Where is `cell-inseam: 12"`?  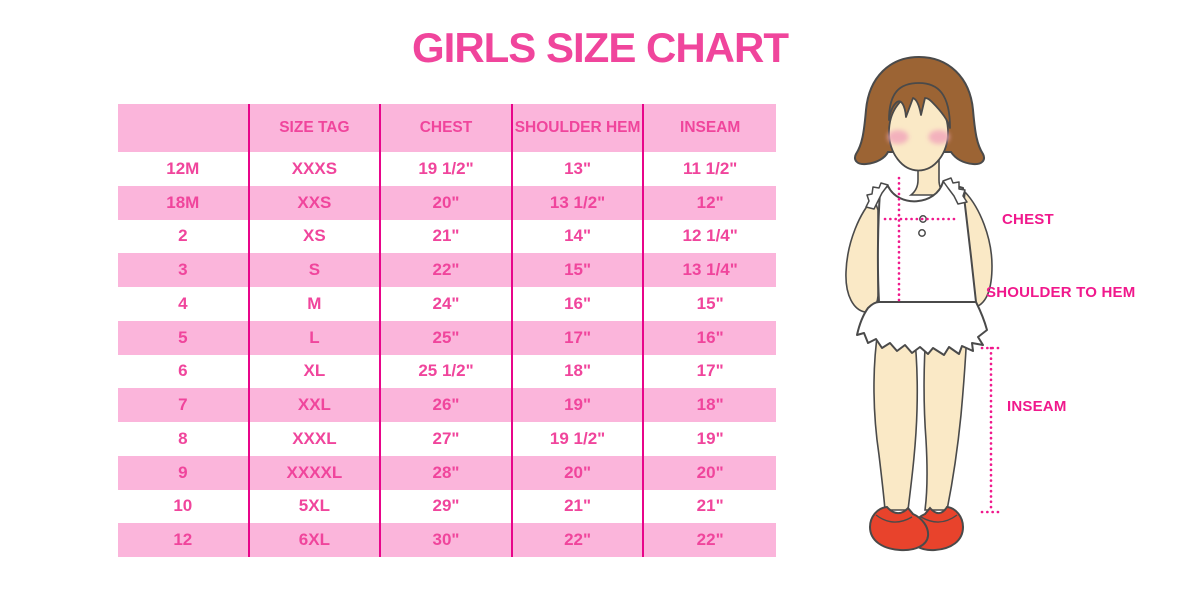 cell-inseam: 12" is located at coordinates (710, 202).